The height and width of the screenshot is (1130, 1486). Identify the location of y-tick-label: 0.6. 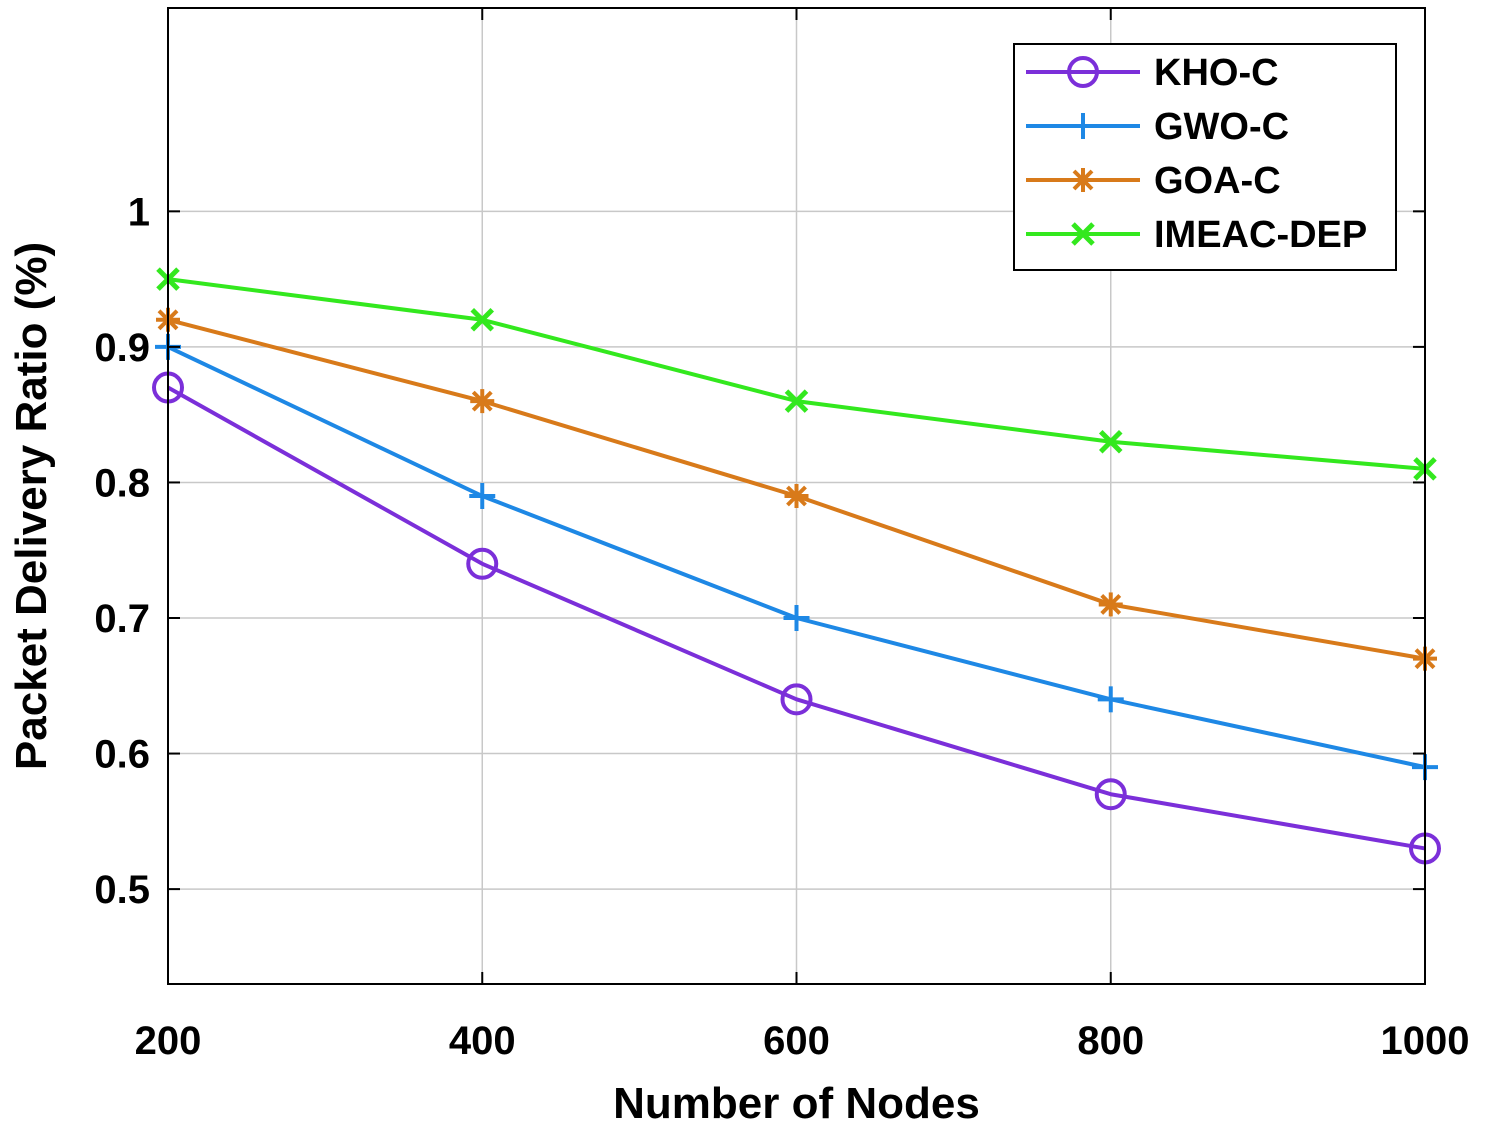
(122, 755).